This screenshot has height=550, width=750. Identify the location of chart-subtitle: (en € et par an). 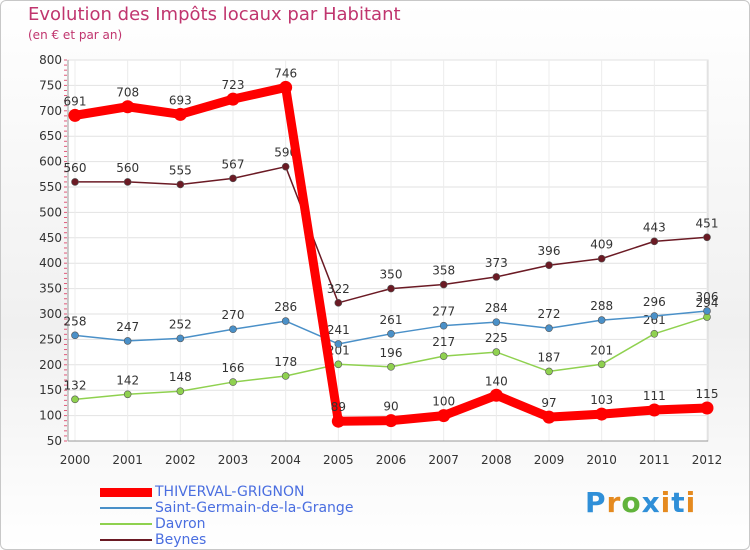
(75, 35).